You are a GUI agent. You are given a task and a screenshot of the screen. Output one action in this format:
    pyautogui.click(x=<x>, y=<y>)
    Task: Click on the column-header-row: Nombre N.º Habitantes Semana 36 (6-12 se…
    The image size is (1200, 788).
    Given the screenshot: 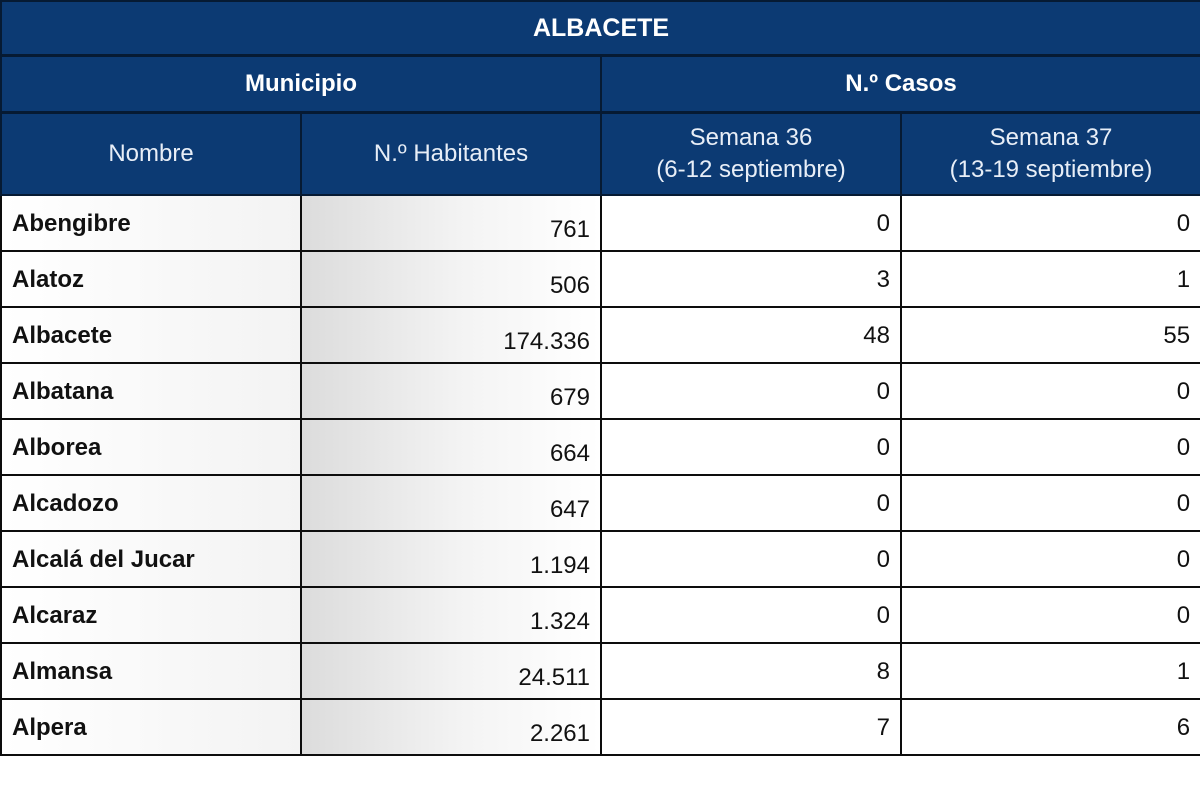 What is the action you would take?
    pyautogui.click(x=600, y=153)
    